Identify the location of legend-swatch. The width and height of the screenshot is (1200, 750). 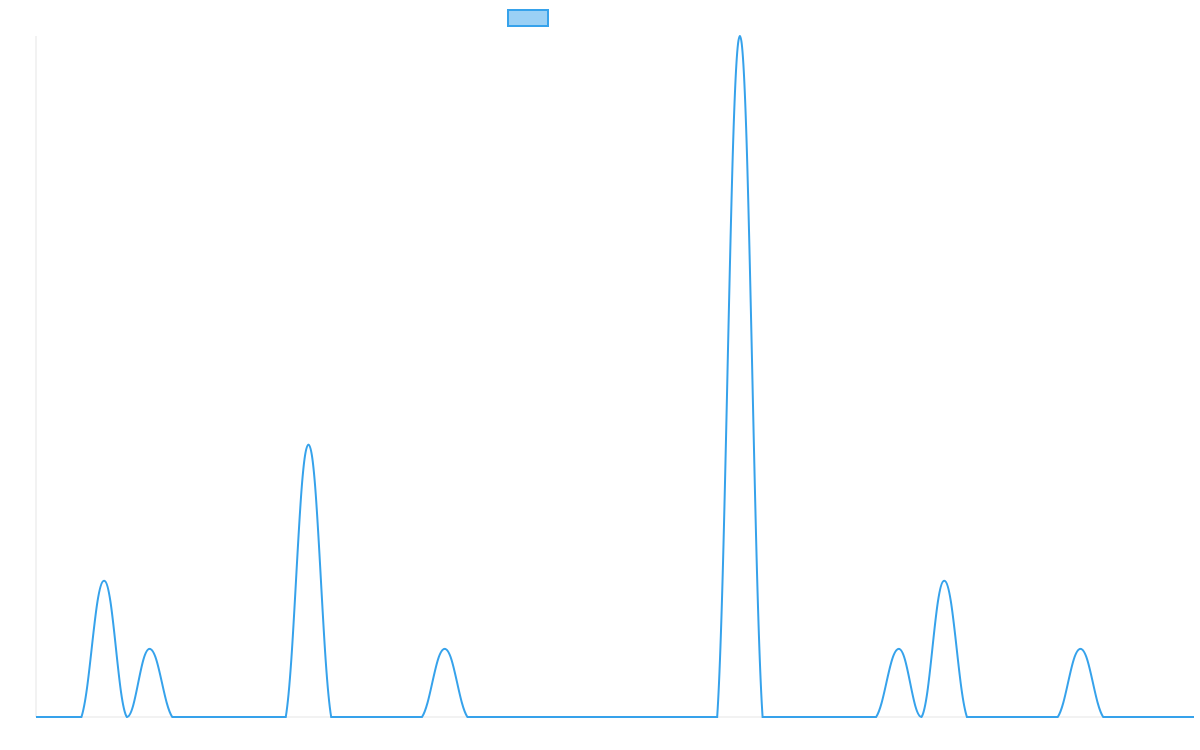
(528, 18).